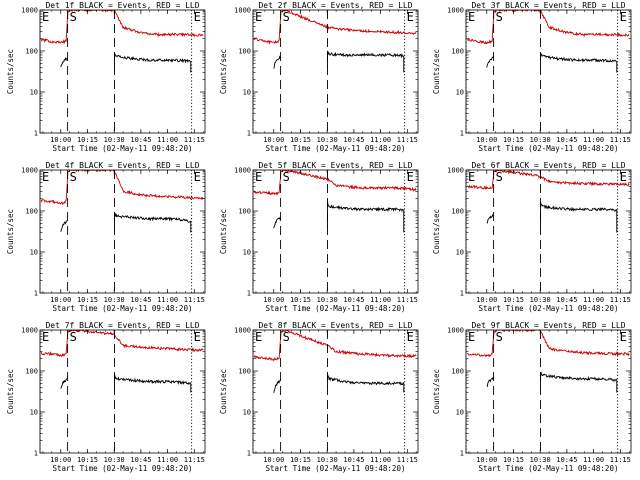 This screenshot has height=480, width=640. What do you see at coordinates (548, 5) in the screenshot?
I see `panel-title: Det 3f BLACK = Events, RED = LLD` at bounding box center [548, 5].